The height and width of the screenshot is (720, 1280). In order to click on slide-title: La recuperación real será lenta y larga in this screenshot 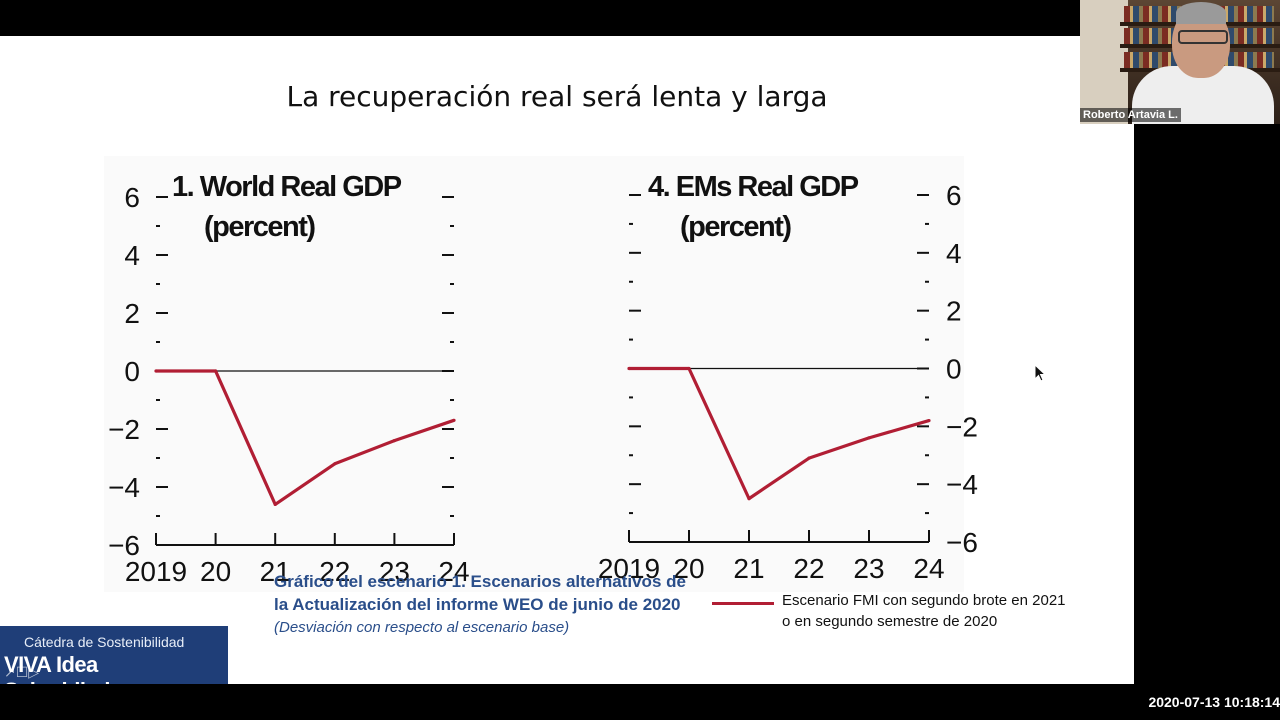, I will do `click(557, 96)`.